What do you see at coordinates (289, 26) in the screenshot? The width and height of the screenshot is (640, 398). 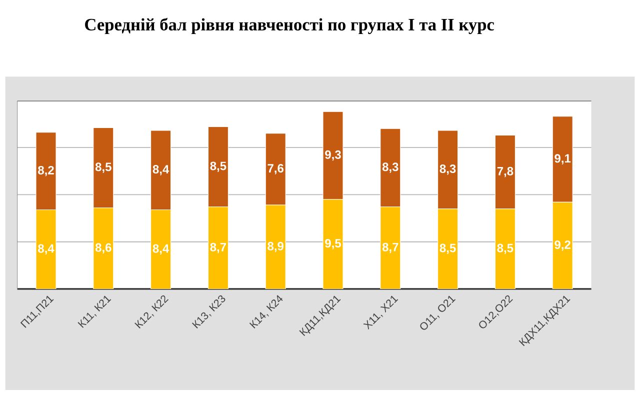 I see `chart-title: Середній бал рівня навченості по групах І та ІІ курс` at bounding box center [289, 26].